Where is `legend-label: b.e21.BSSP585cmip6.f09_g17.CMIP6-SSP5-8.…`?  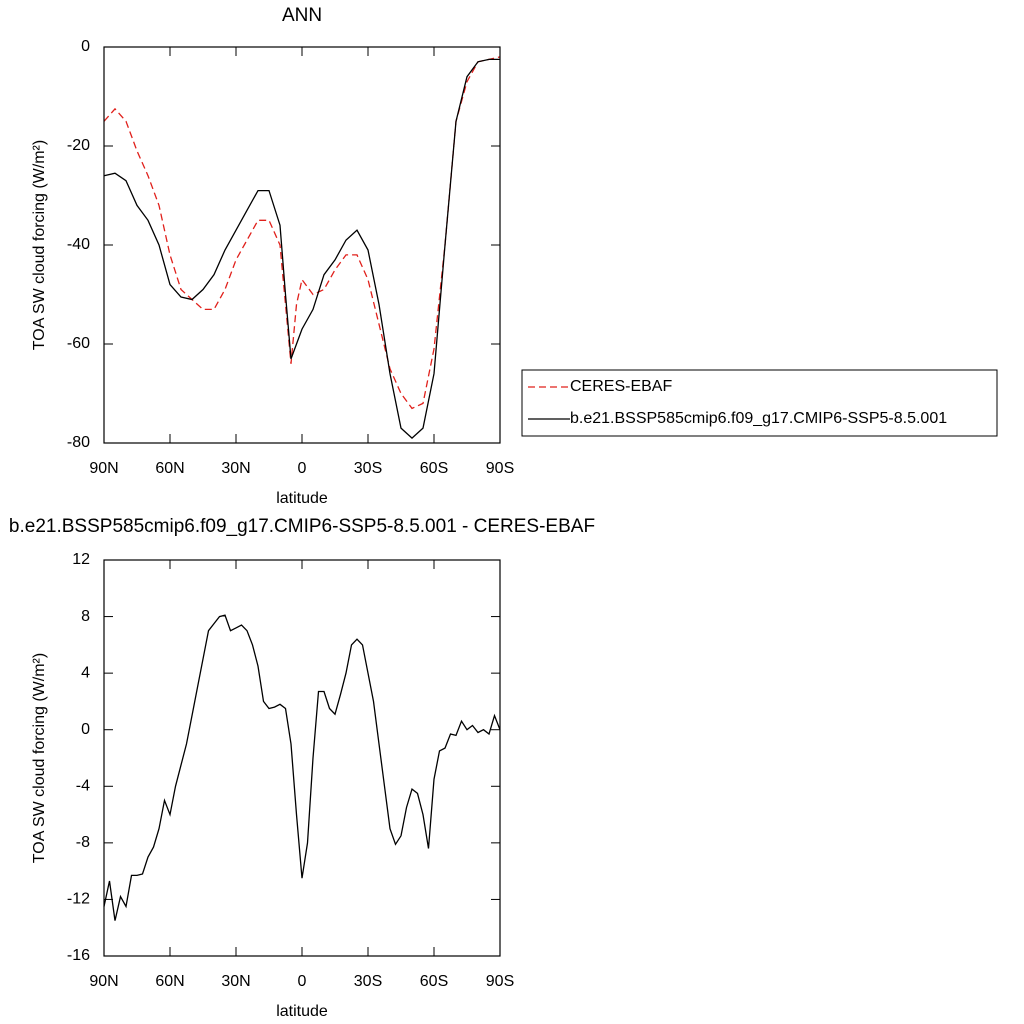 legend-label: b.e21.BSSP585cmip6.f09_g17.CMIP6-SSP5-8.… is located at coordinates (758, 418).